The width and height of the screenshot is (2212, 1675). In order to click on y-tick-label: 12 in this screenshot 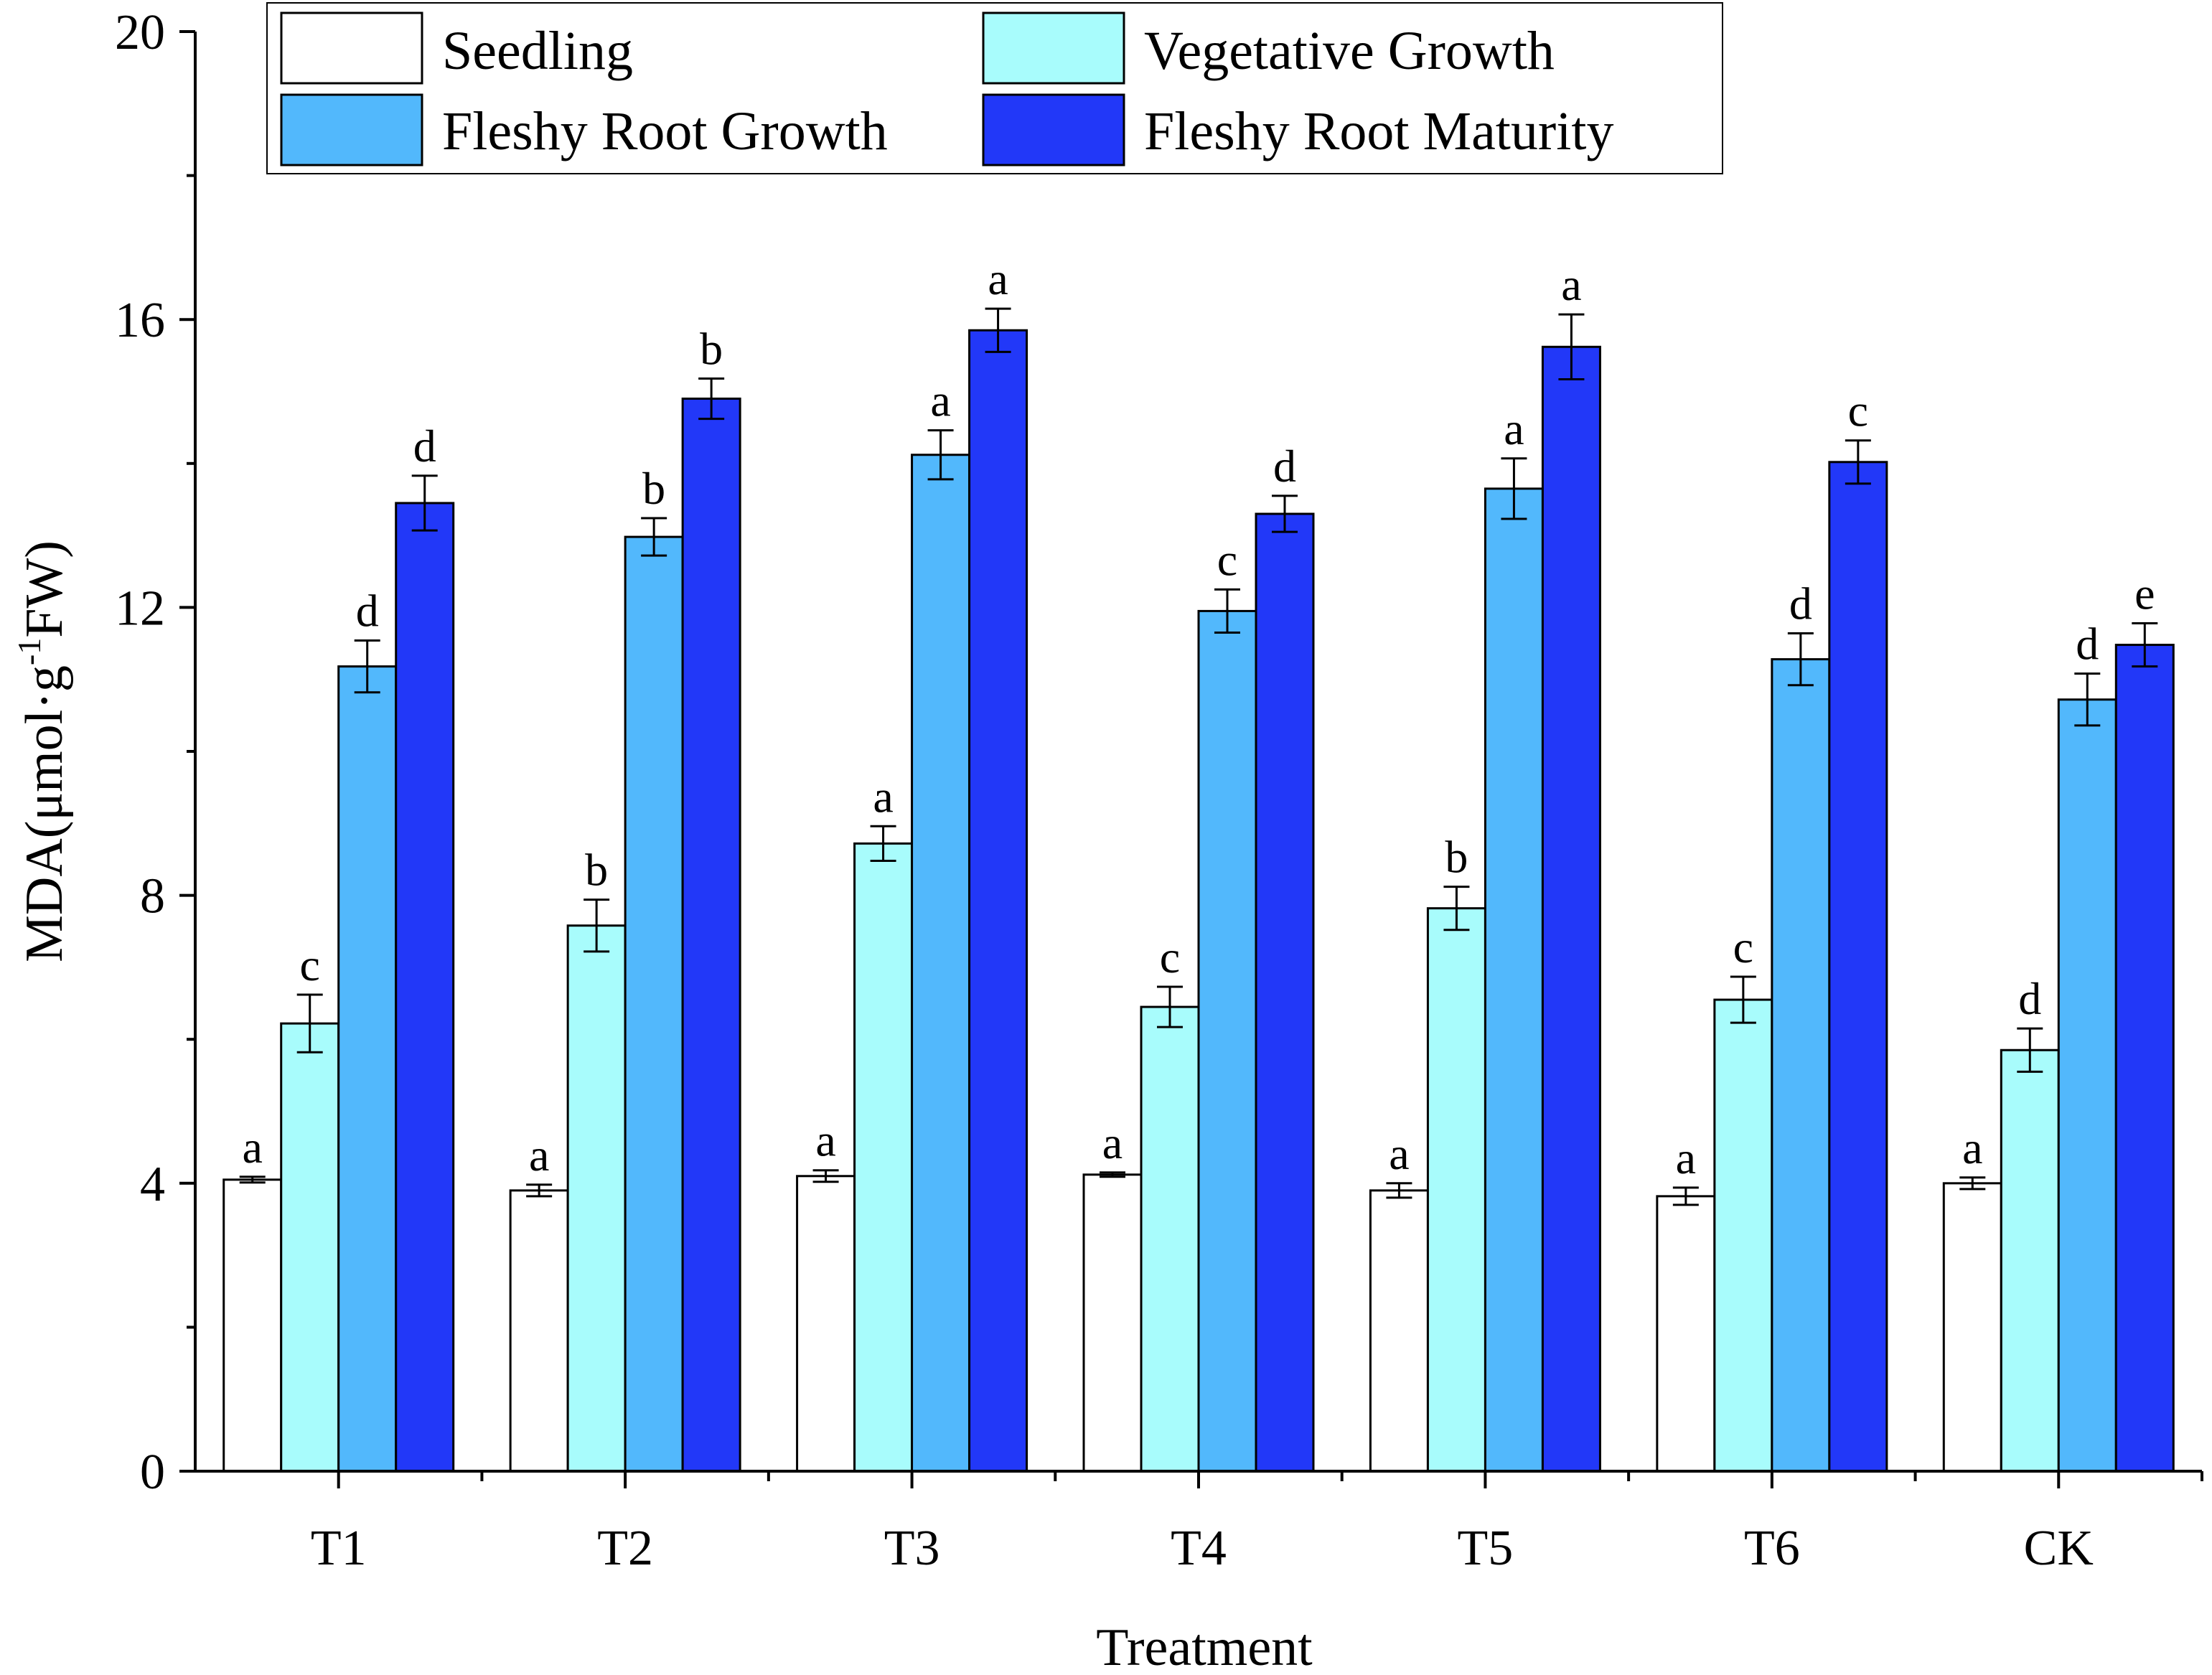, I will do `click(140, 609)`.